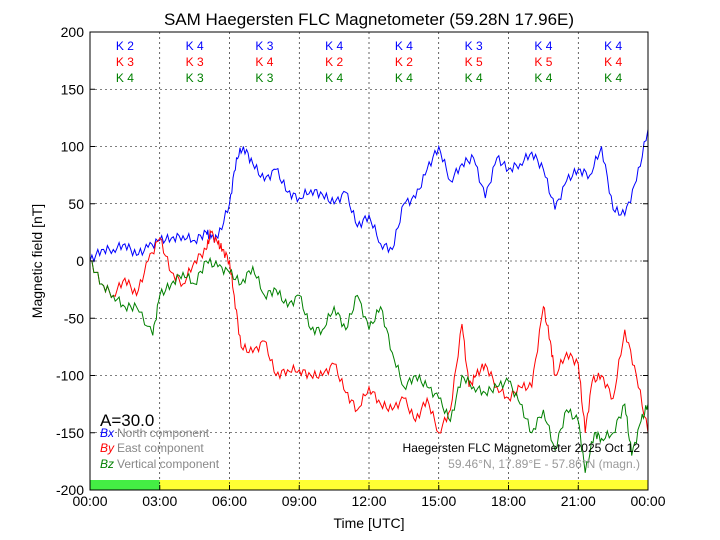 The image size is (720, 540). I want to click on x-axis-label: Time [UTC], so click(368, 523).